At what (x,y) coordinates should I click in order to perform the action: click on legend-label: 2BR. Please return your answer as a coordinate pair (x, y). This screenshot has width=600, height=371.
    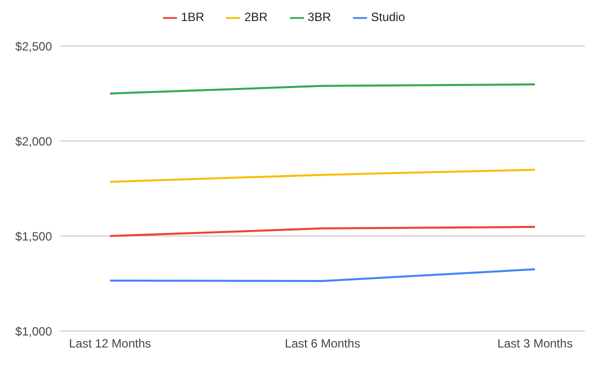
    Looking at the image, I should click on (256, 17).